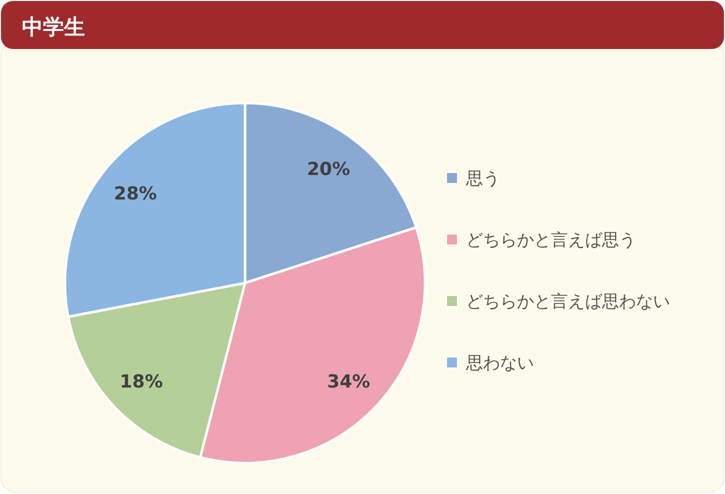  I want to click on chart-title: 中学生, so click(53, 27).